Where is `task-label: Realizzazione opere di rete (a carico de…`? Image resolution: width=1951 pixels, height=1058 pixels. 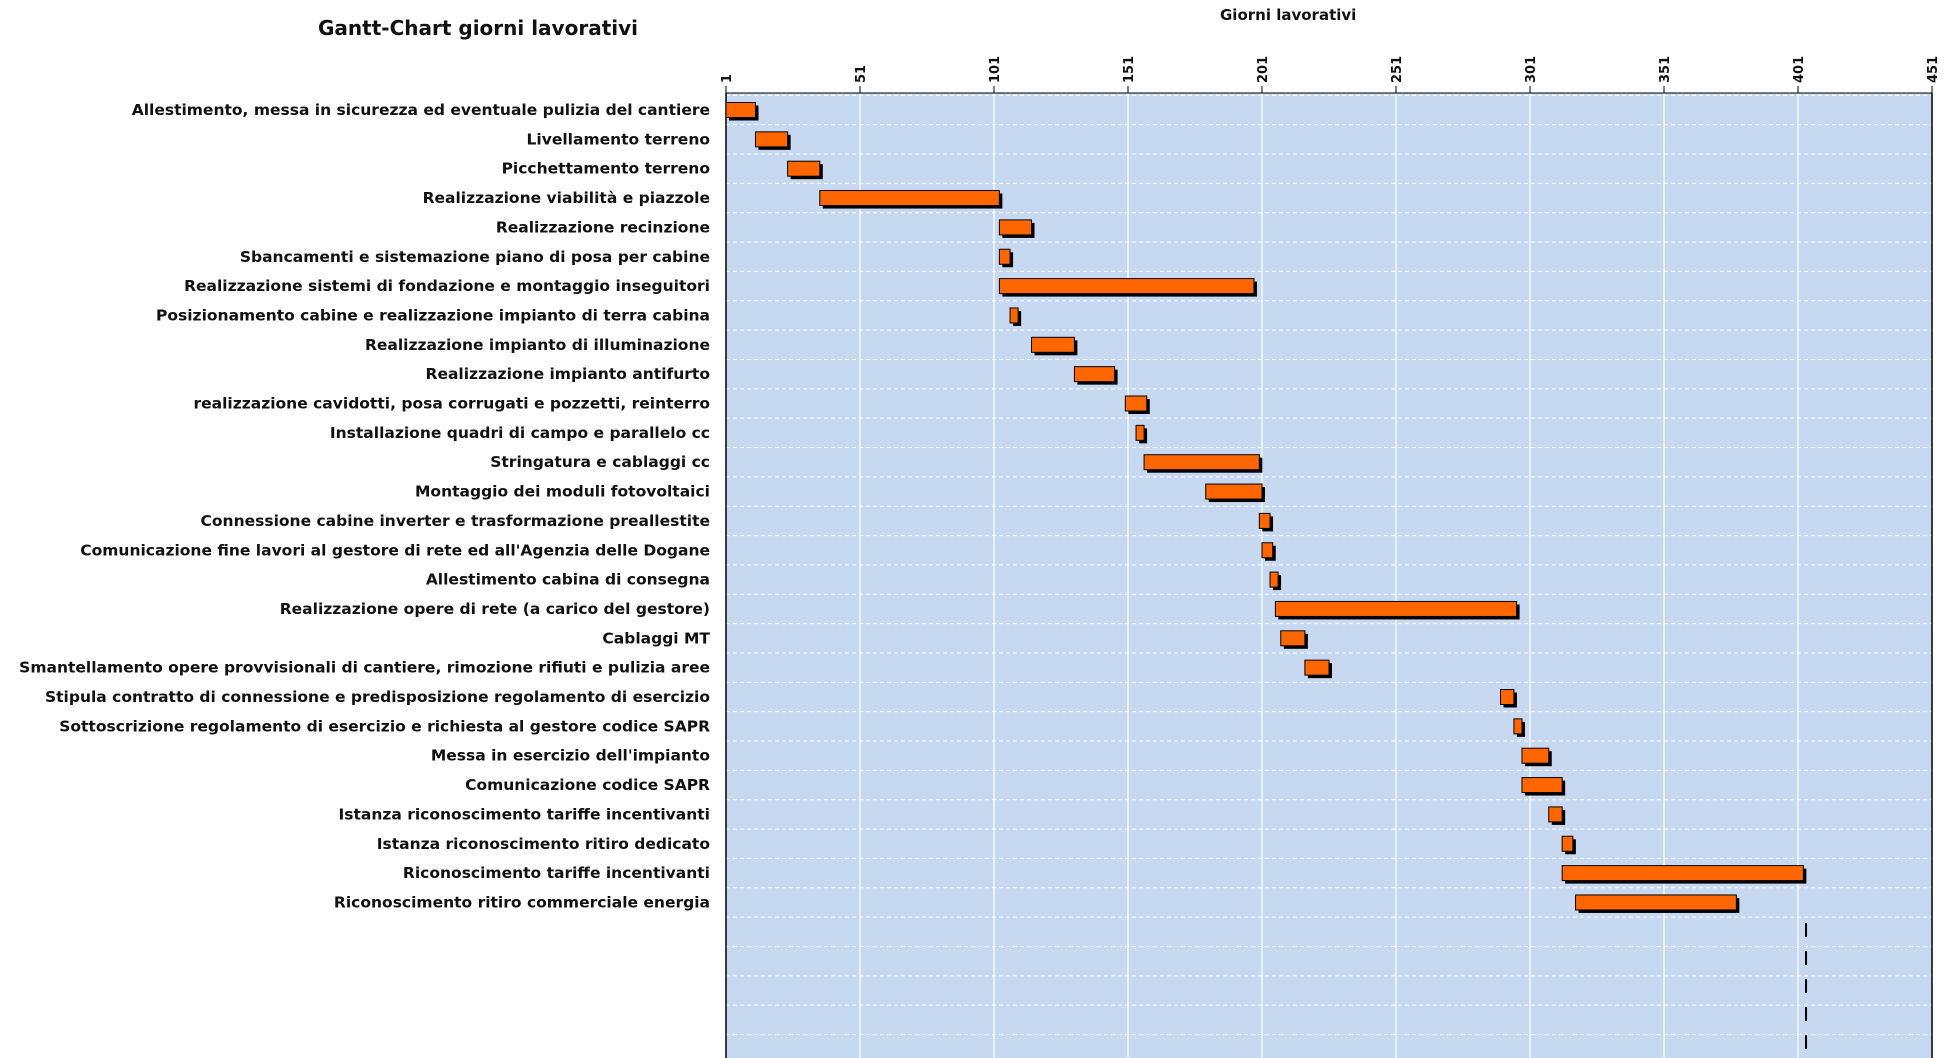 task-label: Realizzazione opere di rete (a carico de… is located at coordinates (495, 609).